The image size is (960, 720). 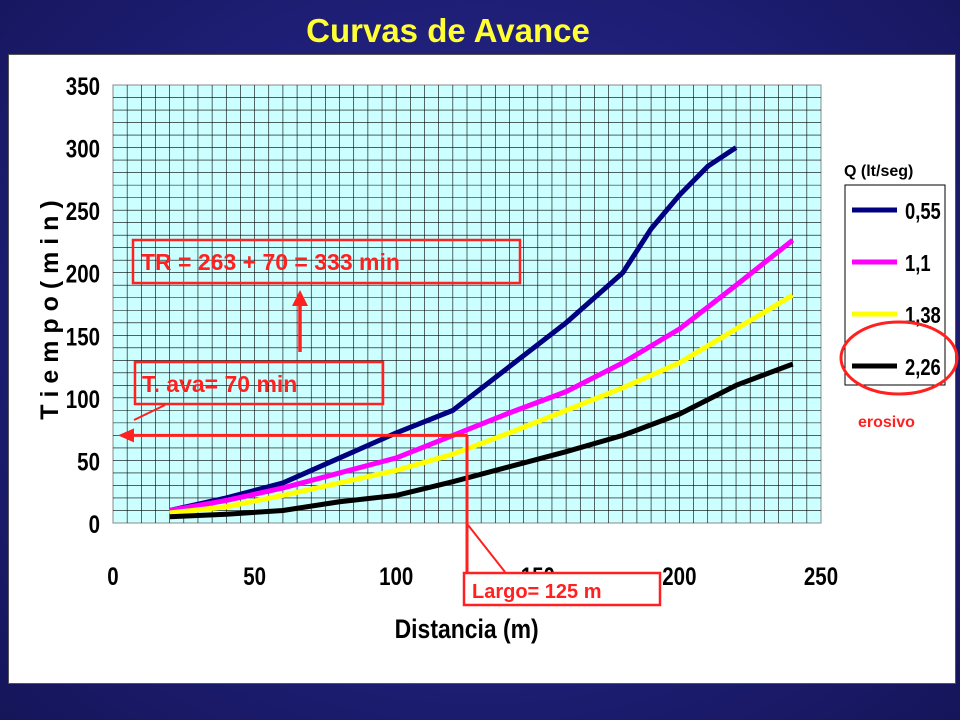 I want to click on x-tick-label: 200, so click(x=679, y=576).